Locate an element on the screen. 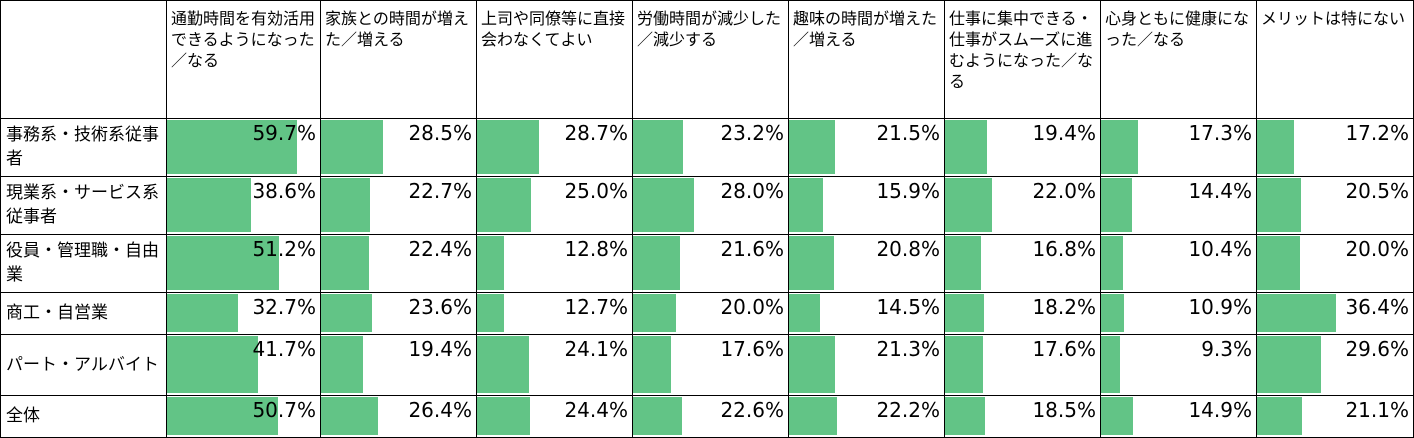 The height and width of the screenshot is (438, 1414). value-label: 22.4% is located at coordinates (440, 249).